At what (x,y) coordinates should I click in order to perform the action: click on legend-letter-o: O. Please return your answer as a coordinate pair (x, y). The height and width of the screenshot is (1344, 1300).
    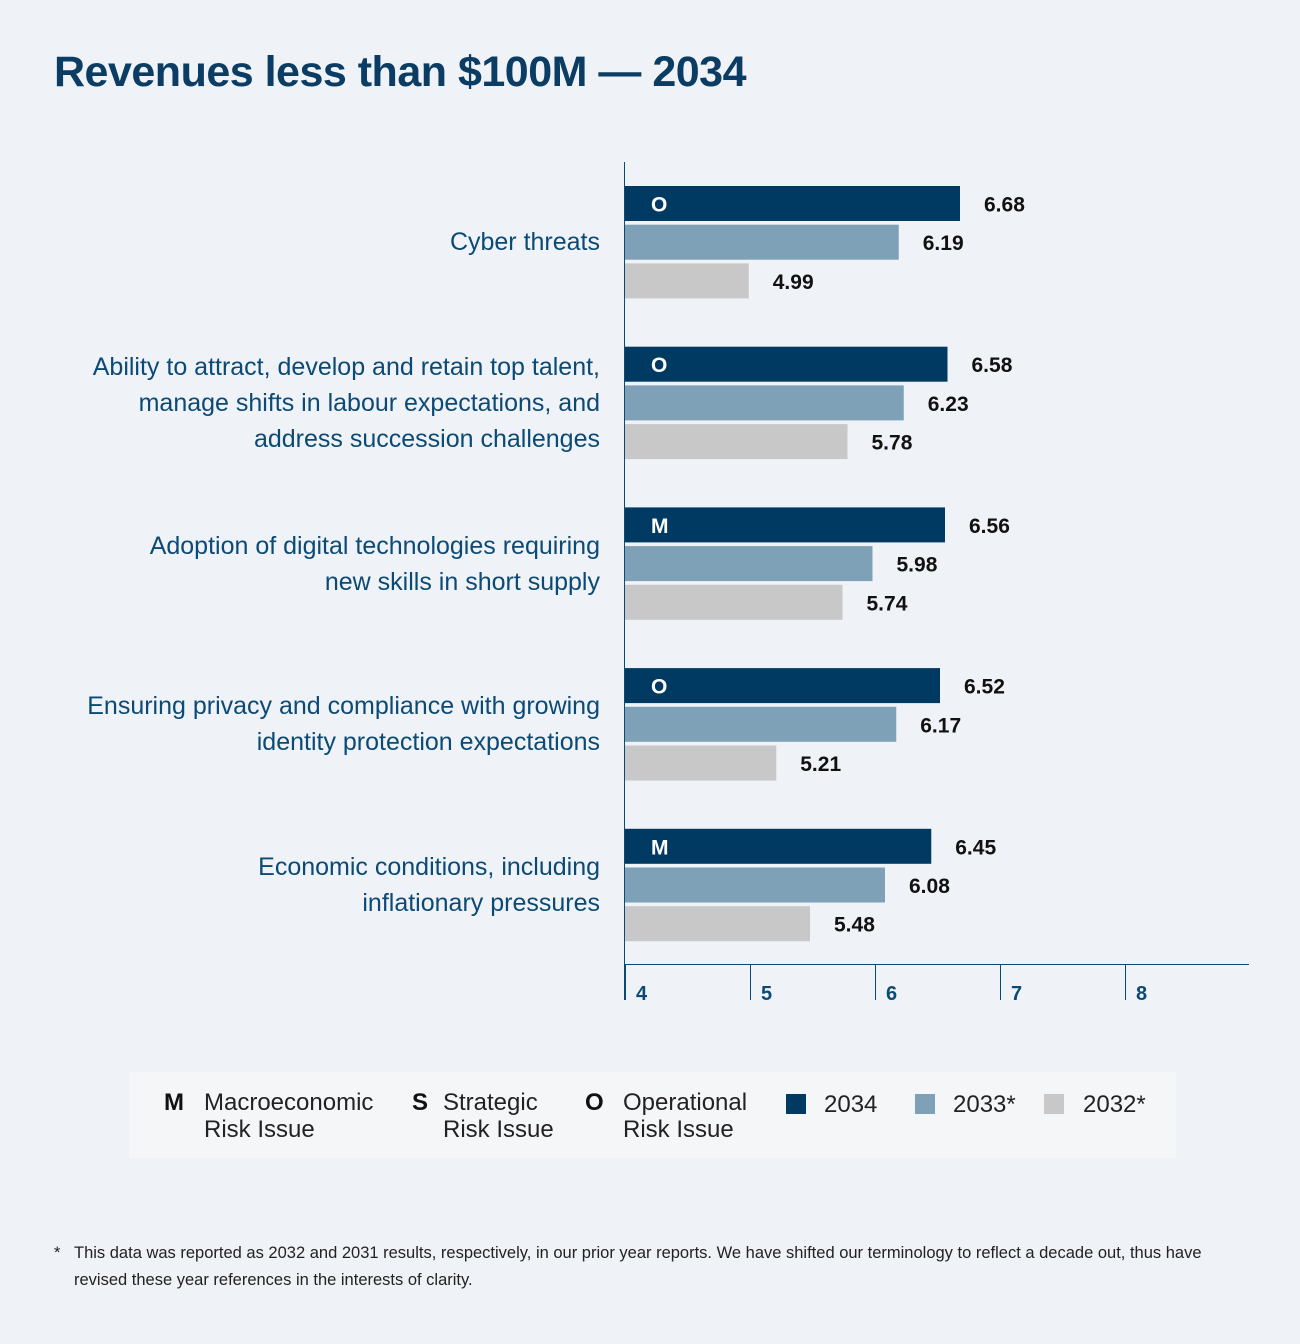
    Looking at the image, I should click on (594, 1102).